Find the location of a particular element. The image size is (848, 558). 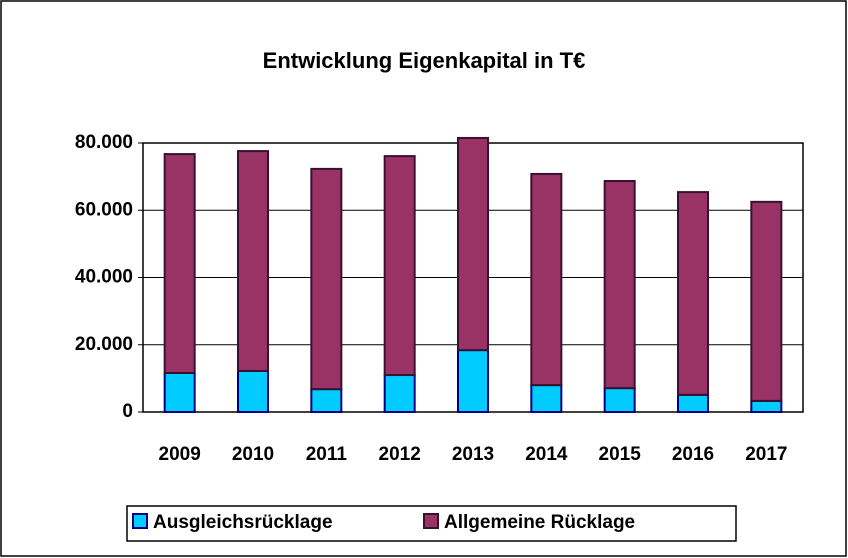

x-tick-label: 2015 is located at coordinates (620, 454).